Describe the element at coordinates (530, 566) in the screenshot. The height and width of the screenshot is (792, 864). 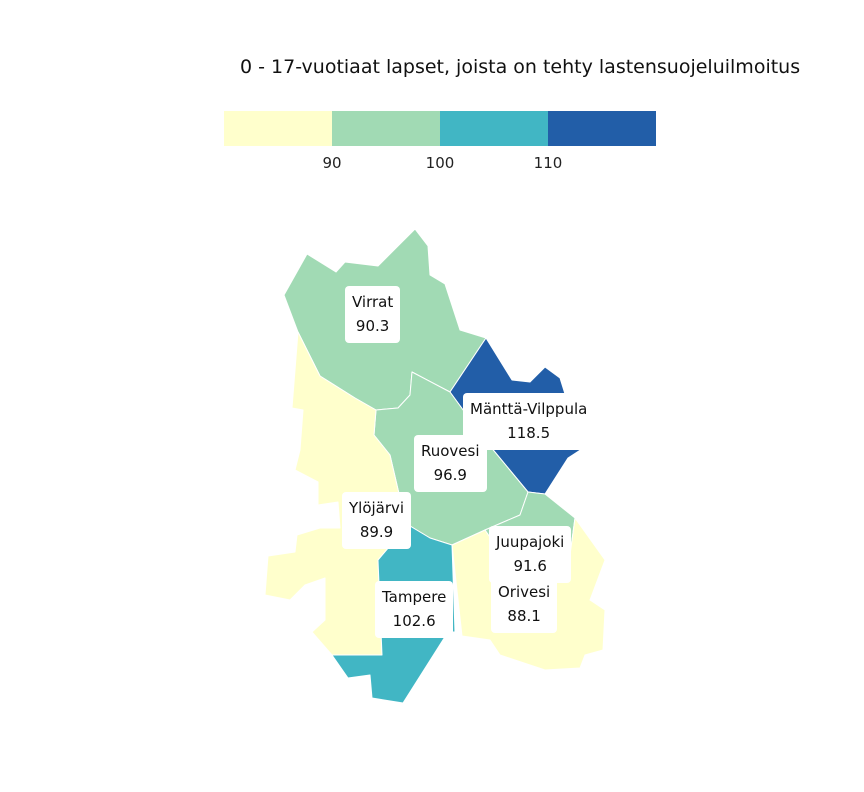
I see `map-label-juupajoki-value: 91.6` at that location.